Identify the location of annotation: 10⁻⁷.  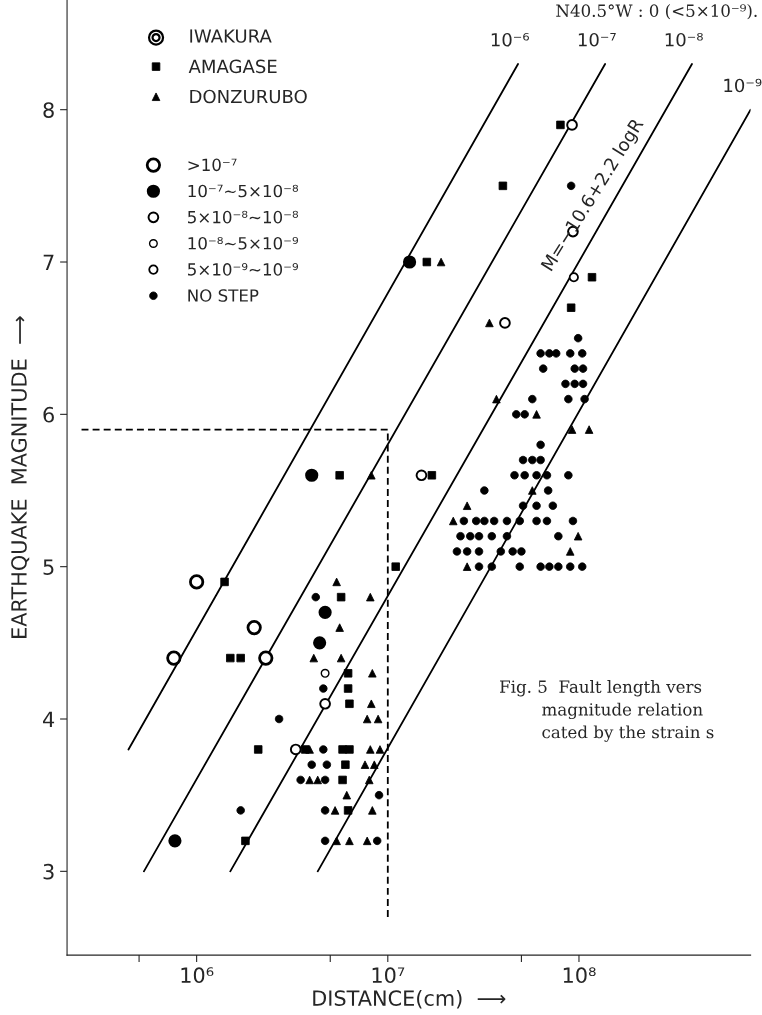
(597, 39).